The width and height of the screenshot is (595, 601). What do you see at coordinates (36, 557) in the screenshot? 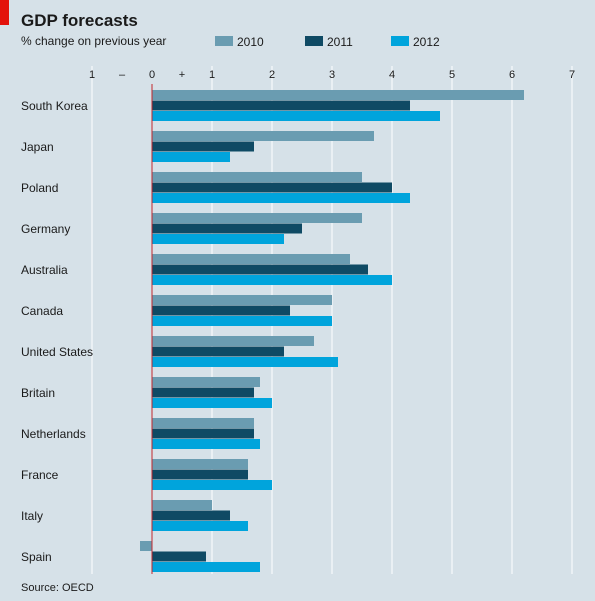
I see `category-label: Spain` at bounding box center [36, 557].